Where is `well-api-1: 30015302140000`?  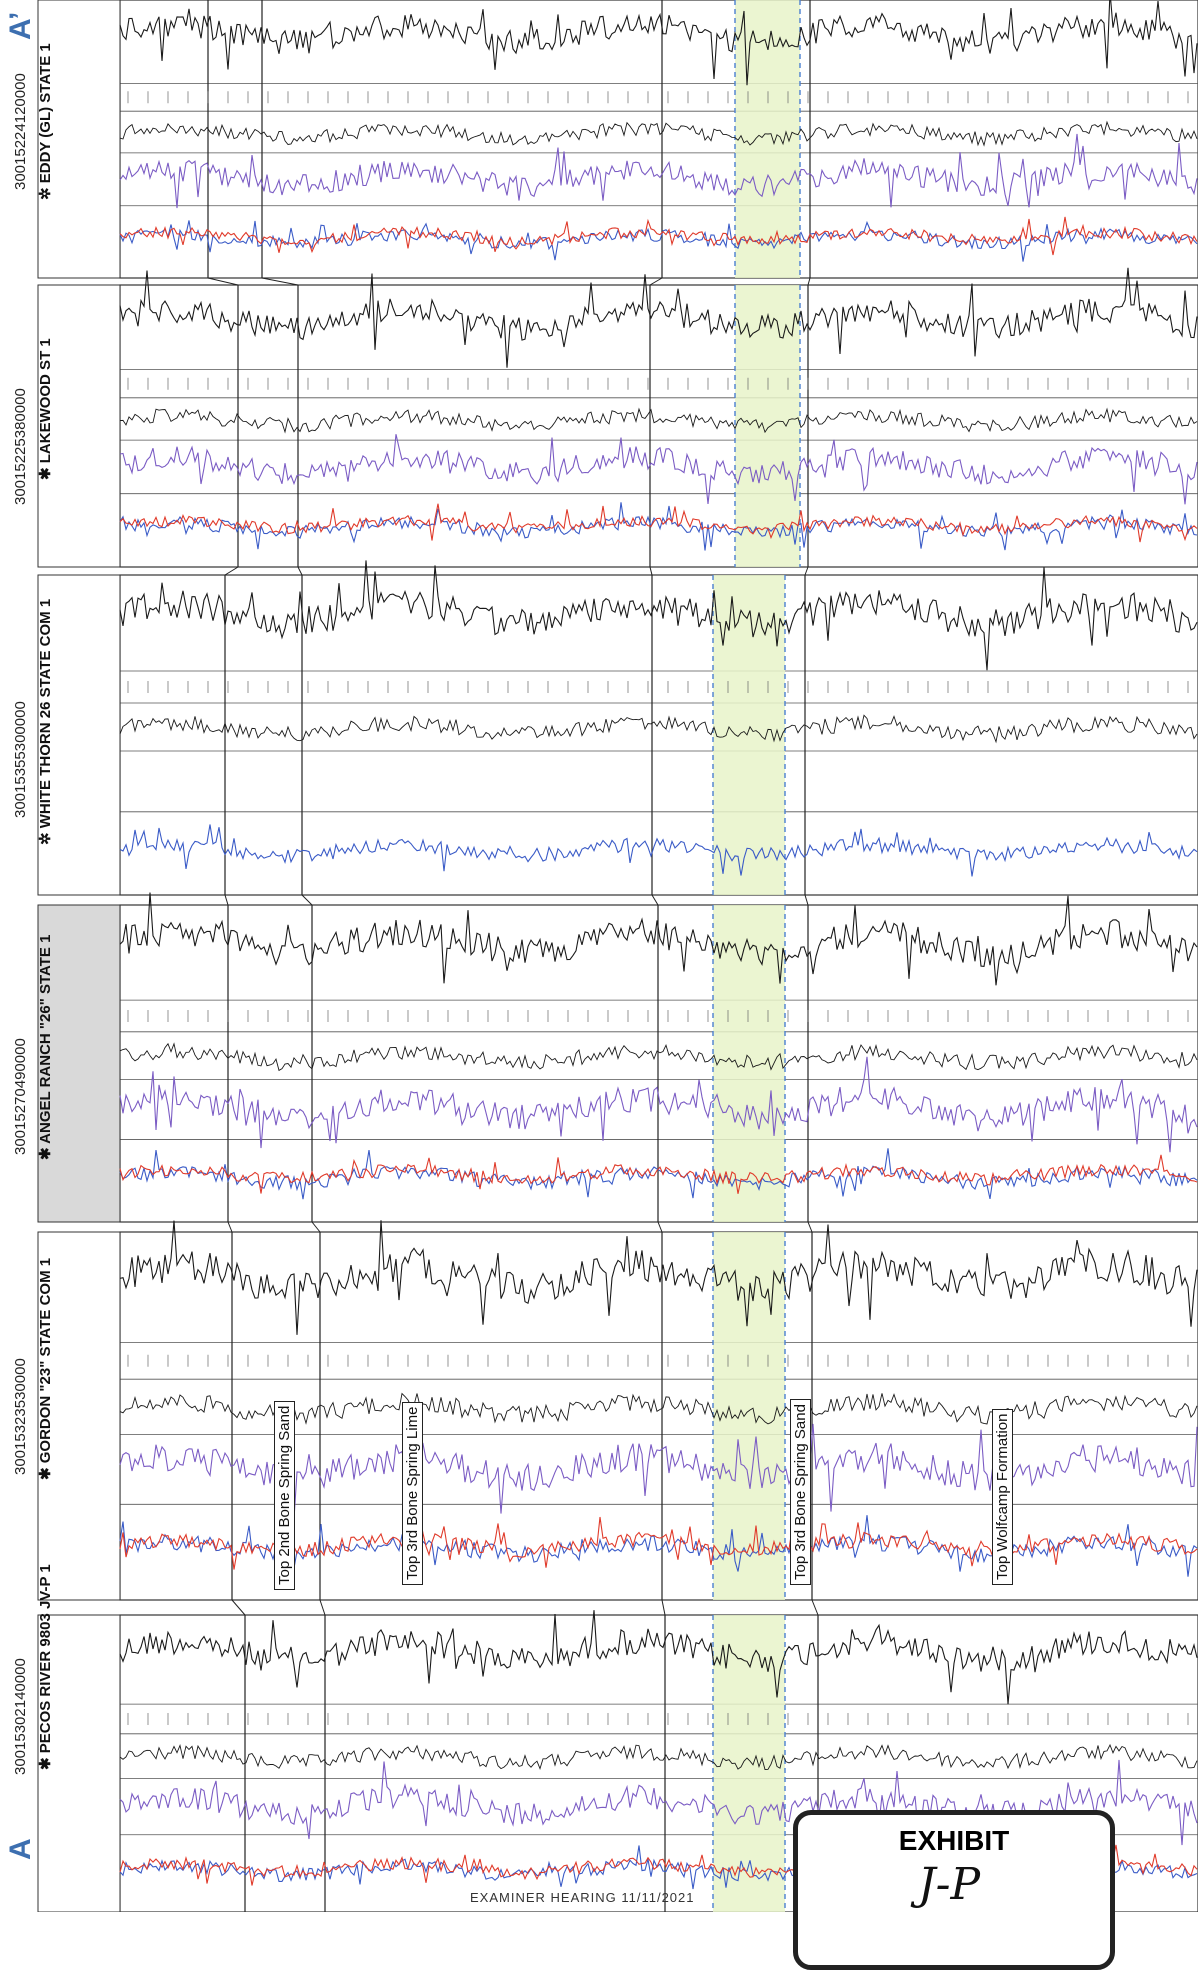 well-api-1: 30015302140000 is located at coordinates (20, 1716).